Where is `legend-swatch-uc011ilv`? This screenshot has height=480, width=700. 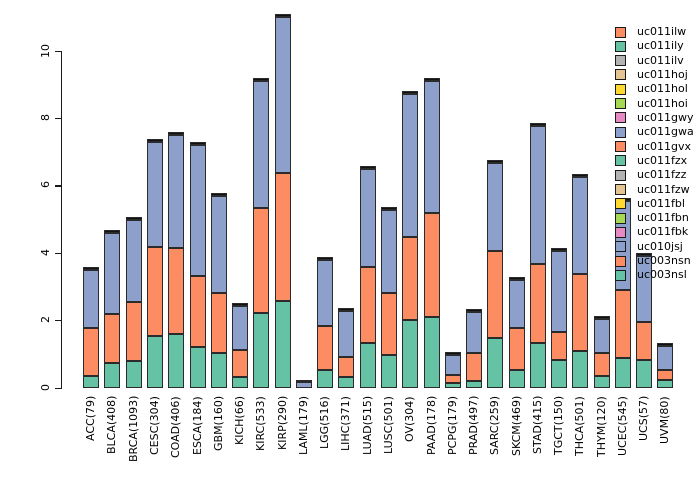 legend-swatch-uc011ilv is located at coordinates (620, 61).